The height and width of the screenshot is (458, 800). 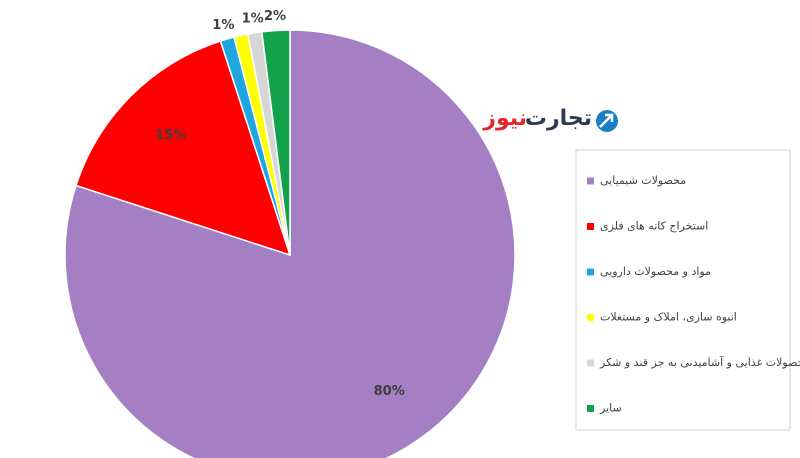 I want to click on legend-label: مواد و محصولات دارویی, so click(x=655, y=271).